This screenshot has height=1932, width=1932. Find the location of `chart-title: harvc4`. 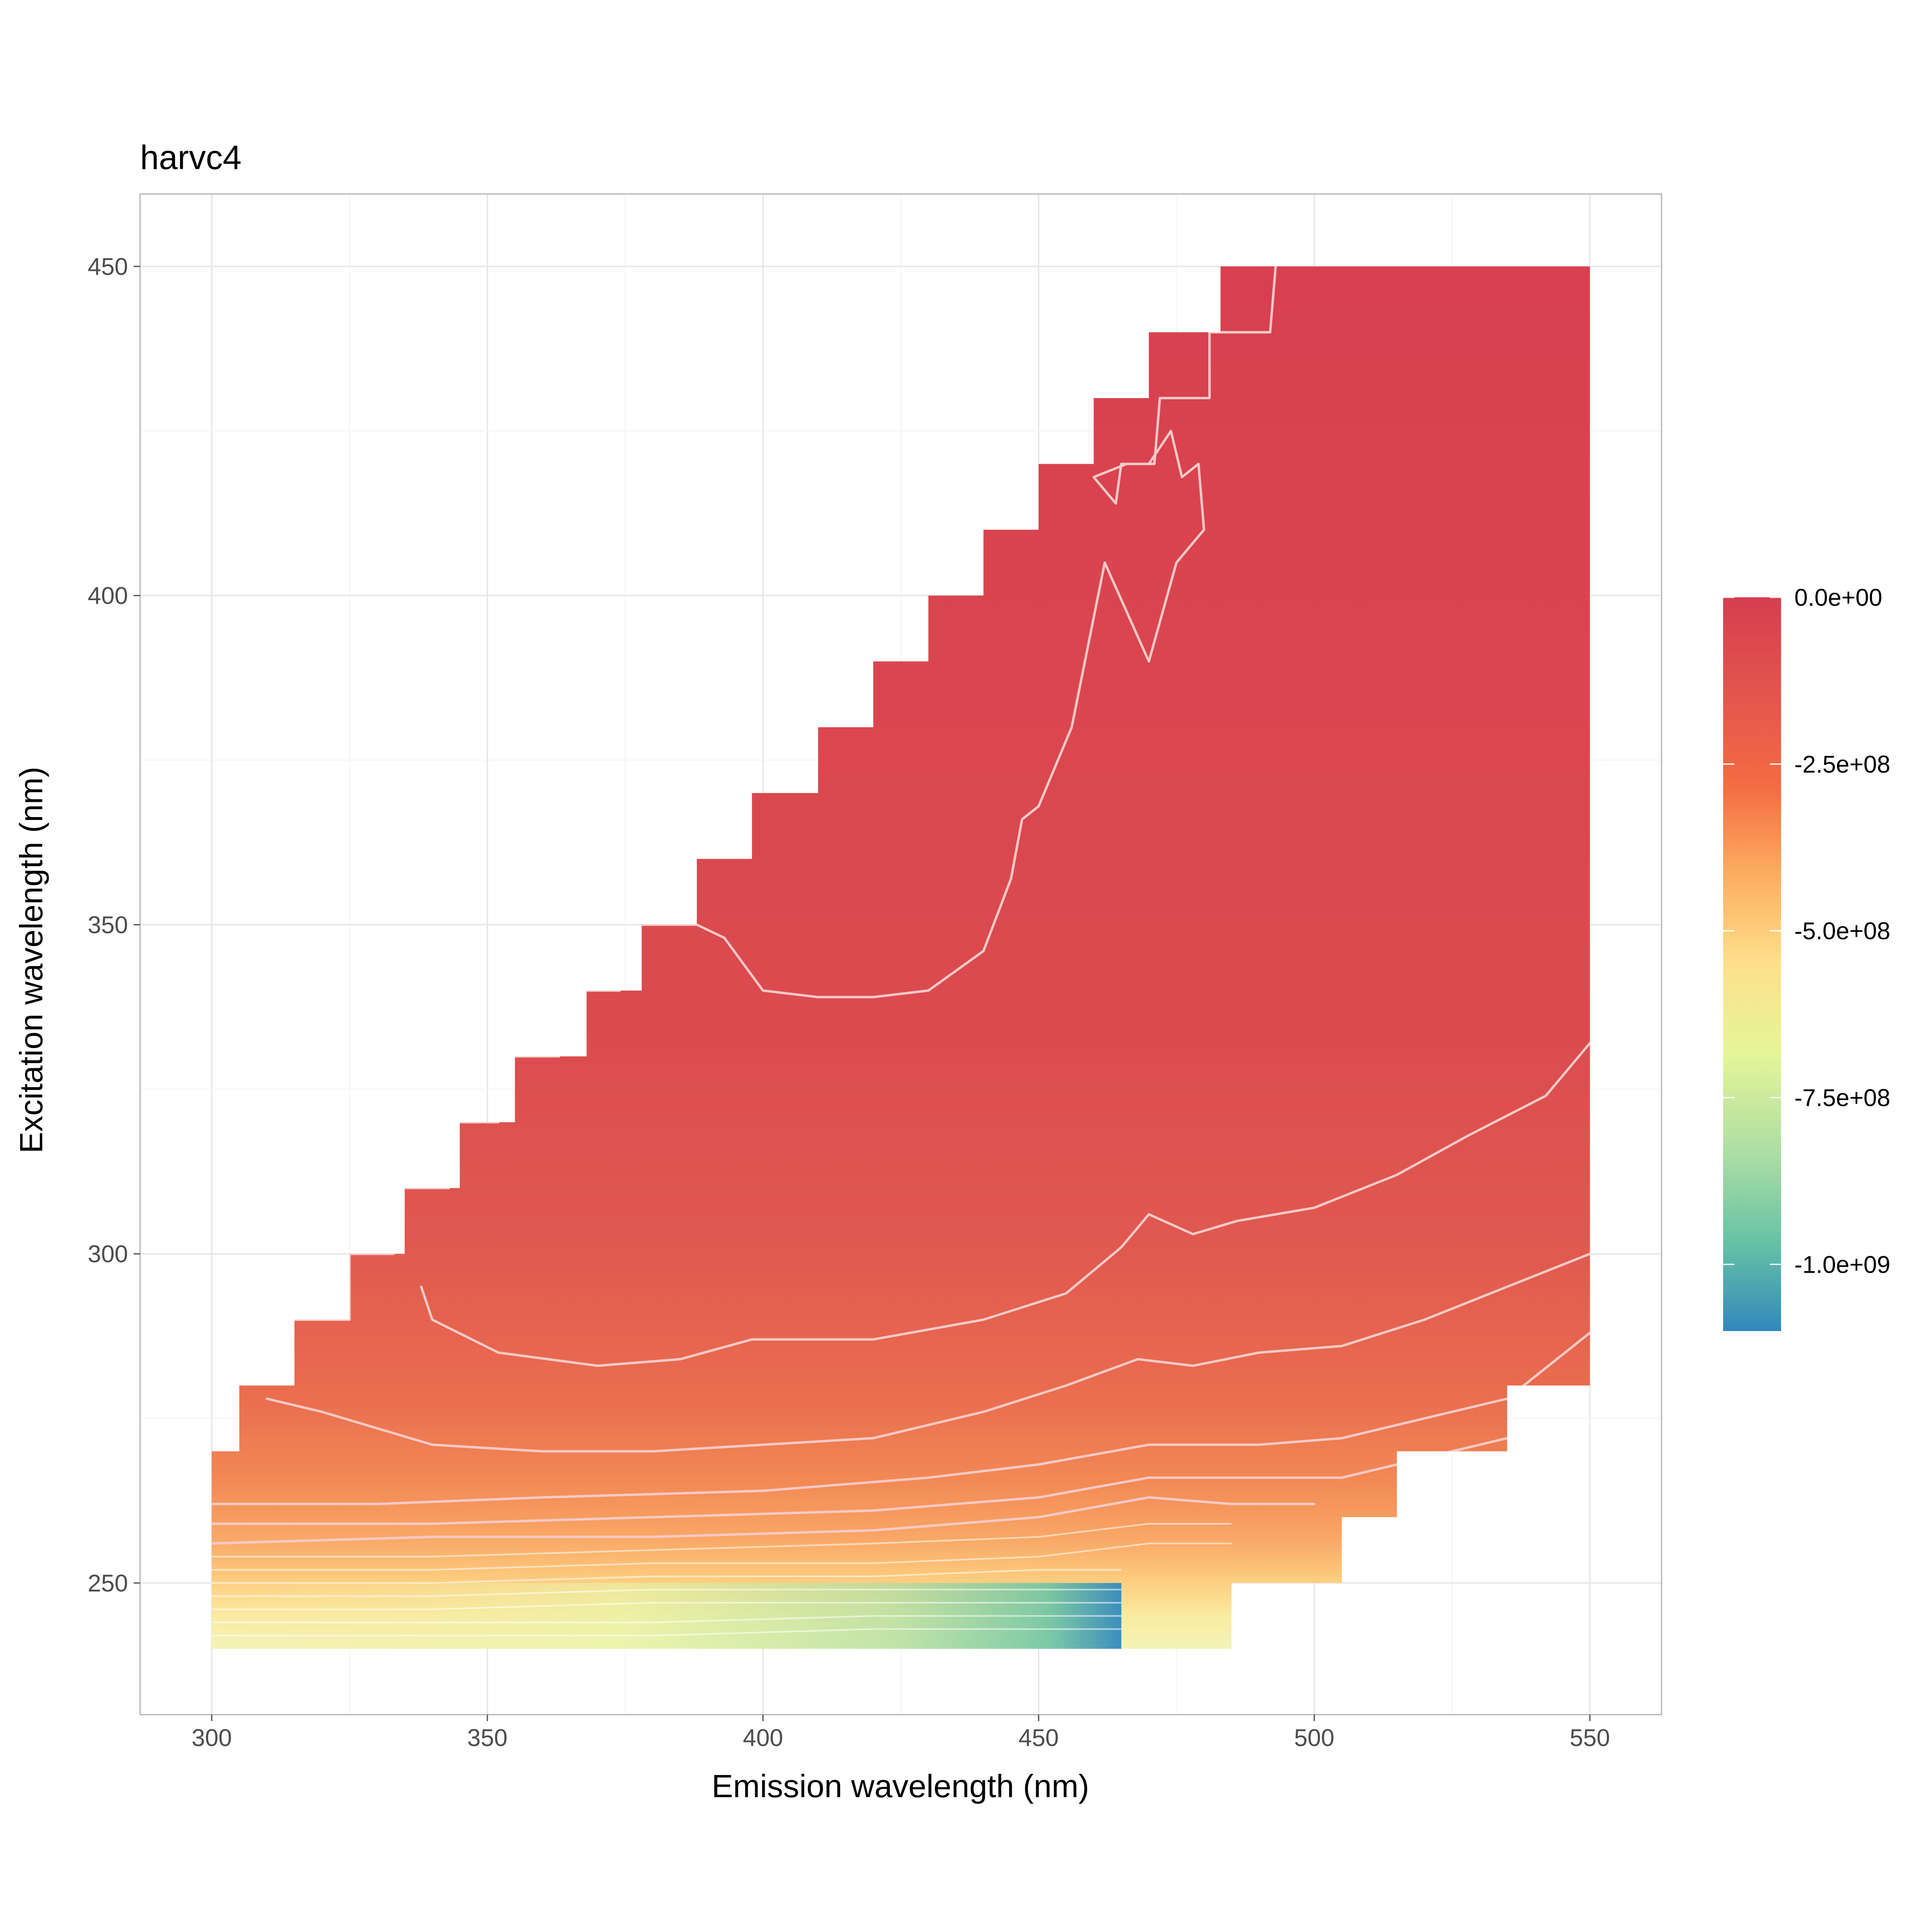

chart-title: harvc4 is located at coordinates (191, 157).